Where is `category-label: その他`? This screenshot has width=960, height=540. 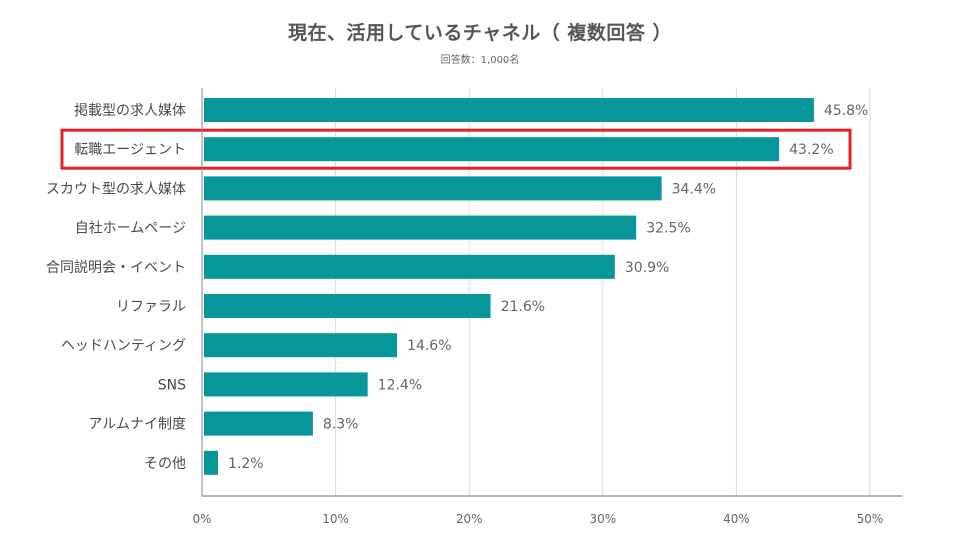 category-label: その他 is located at coordinates (165, 464).